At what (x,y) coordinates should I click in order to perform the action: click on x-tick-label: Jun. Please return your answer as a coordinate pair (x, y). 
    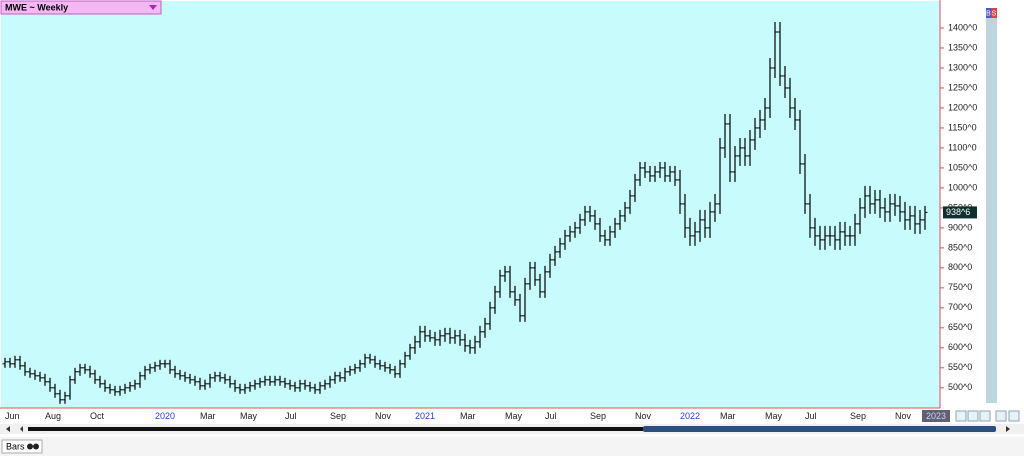
    Looking at the image, I should click on (12, 416).